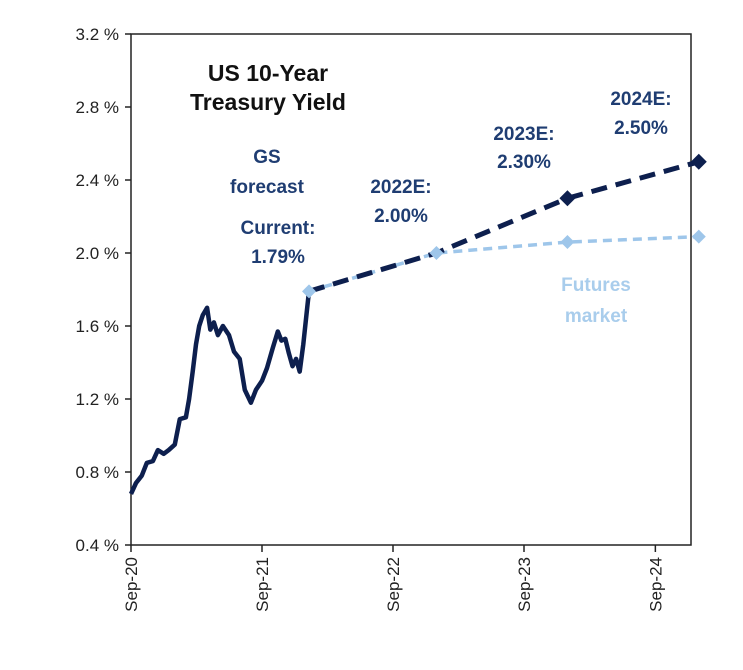 The image size is (743, 670). I want to click on futures-market-line, so click(503, 263).